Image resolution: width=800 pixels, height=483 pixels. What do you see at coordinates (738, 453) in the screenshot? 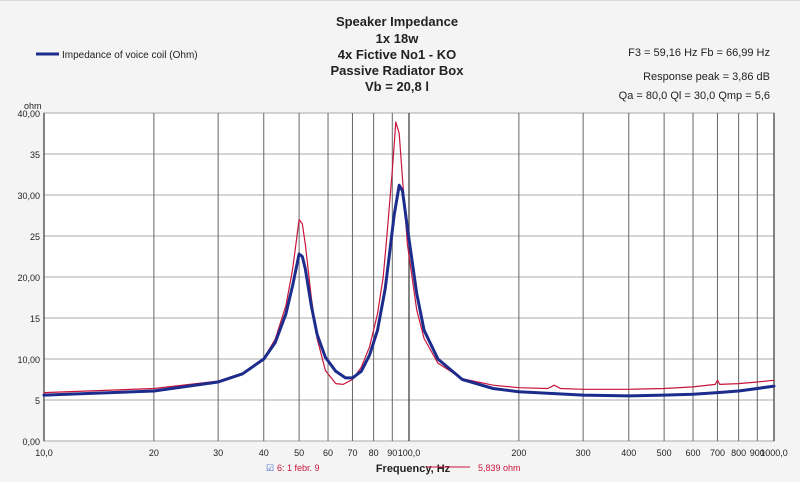
I see `x-tick-label: 800` at bounding box center [738, 453].